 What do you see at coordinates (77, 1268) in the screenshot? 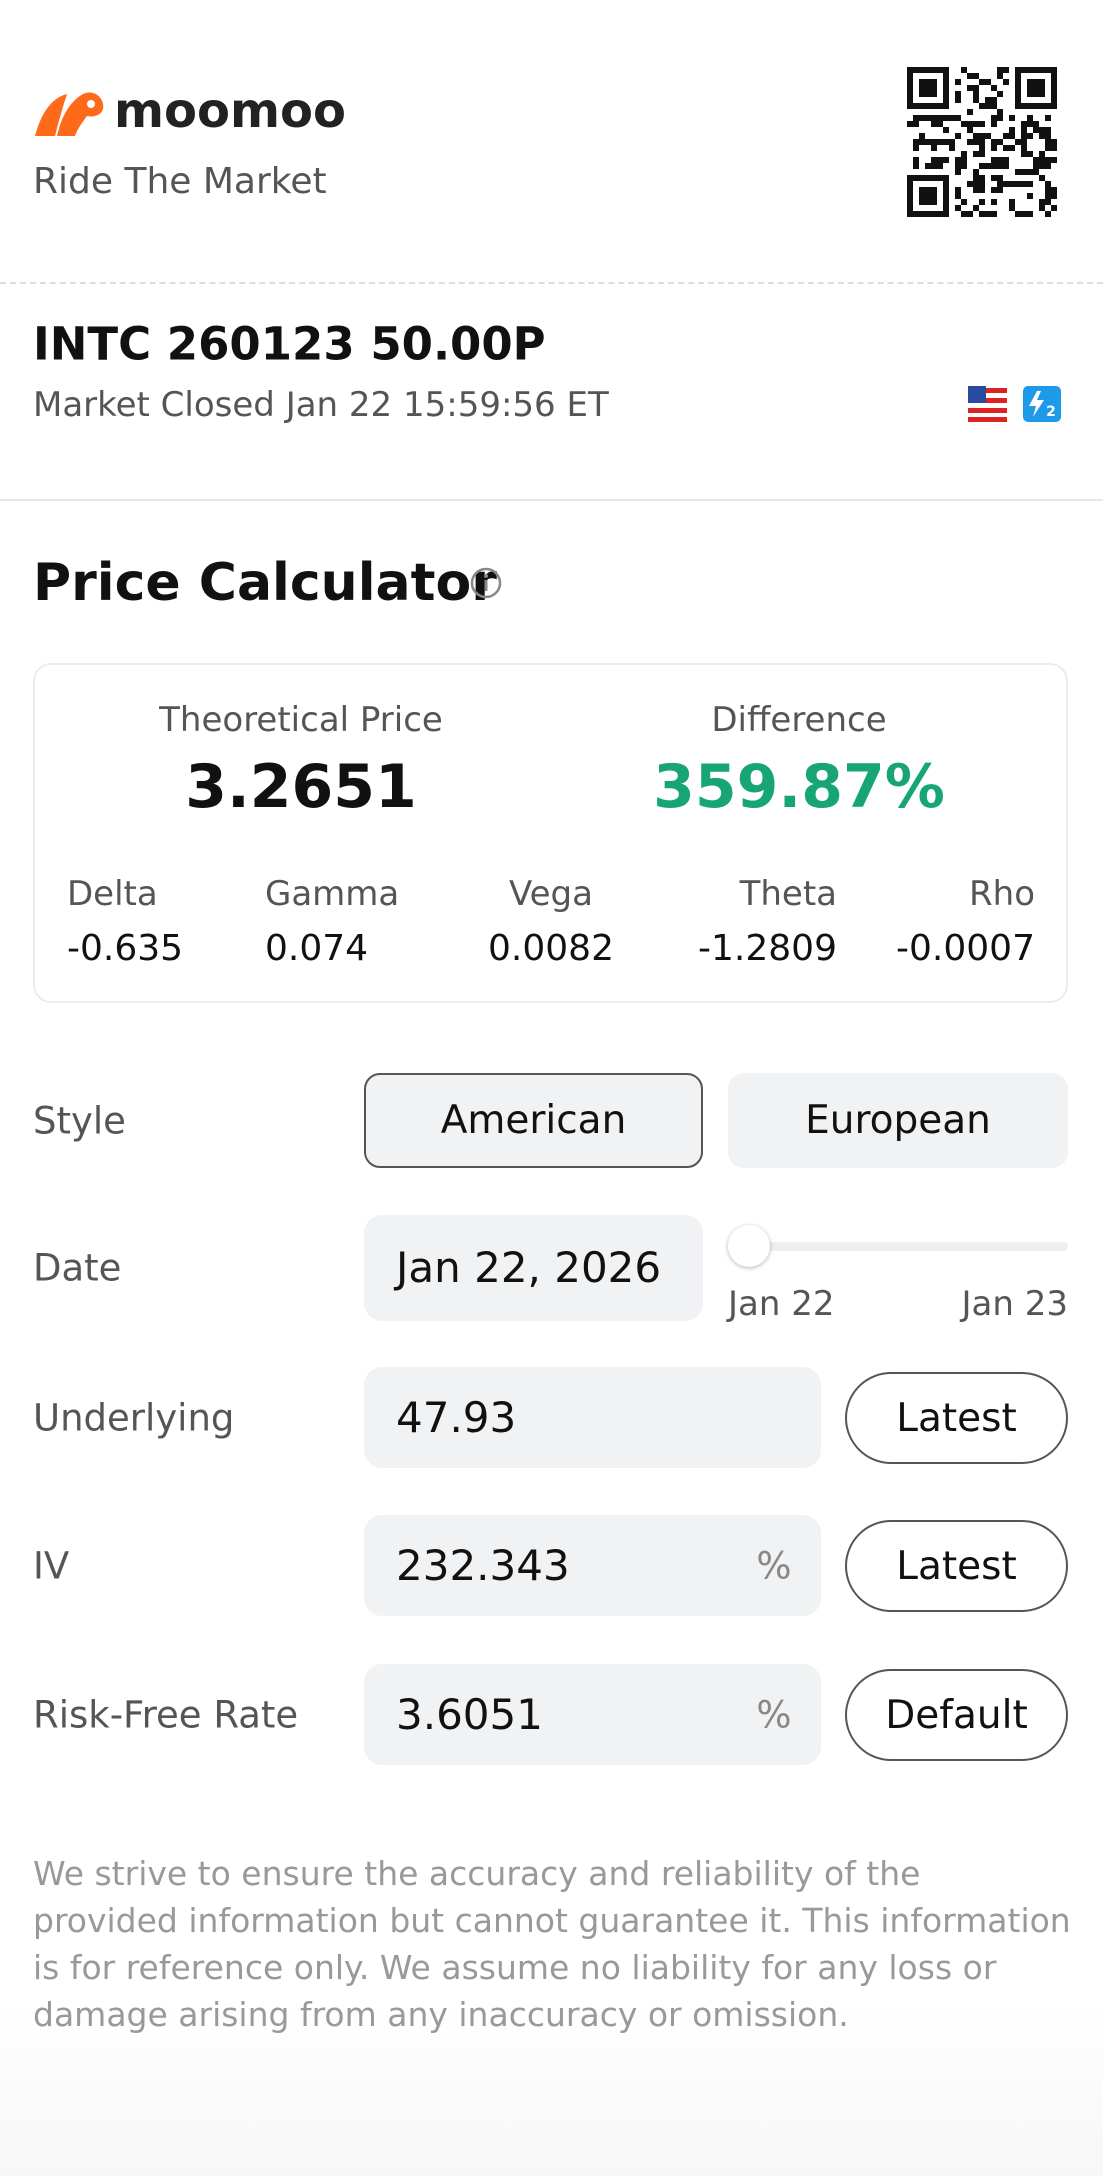
I see `field-label: Date` at bounding box center [77, 1268].